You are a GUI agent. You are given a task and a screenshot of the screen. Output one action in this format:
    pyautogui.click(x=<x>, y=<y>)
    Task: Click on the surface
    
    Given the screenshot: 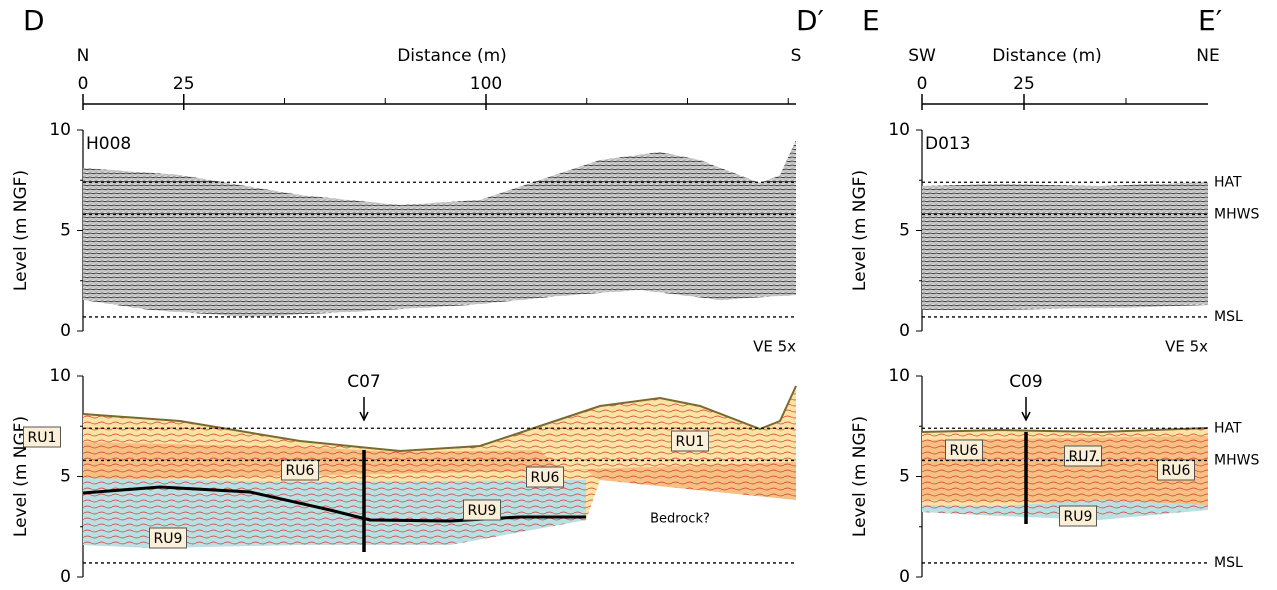 What is the action you would take?
    pyautogui.click(x=1065, y=430)
    